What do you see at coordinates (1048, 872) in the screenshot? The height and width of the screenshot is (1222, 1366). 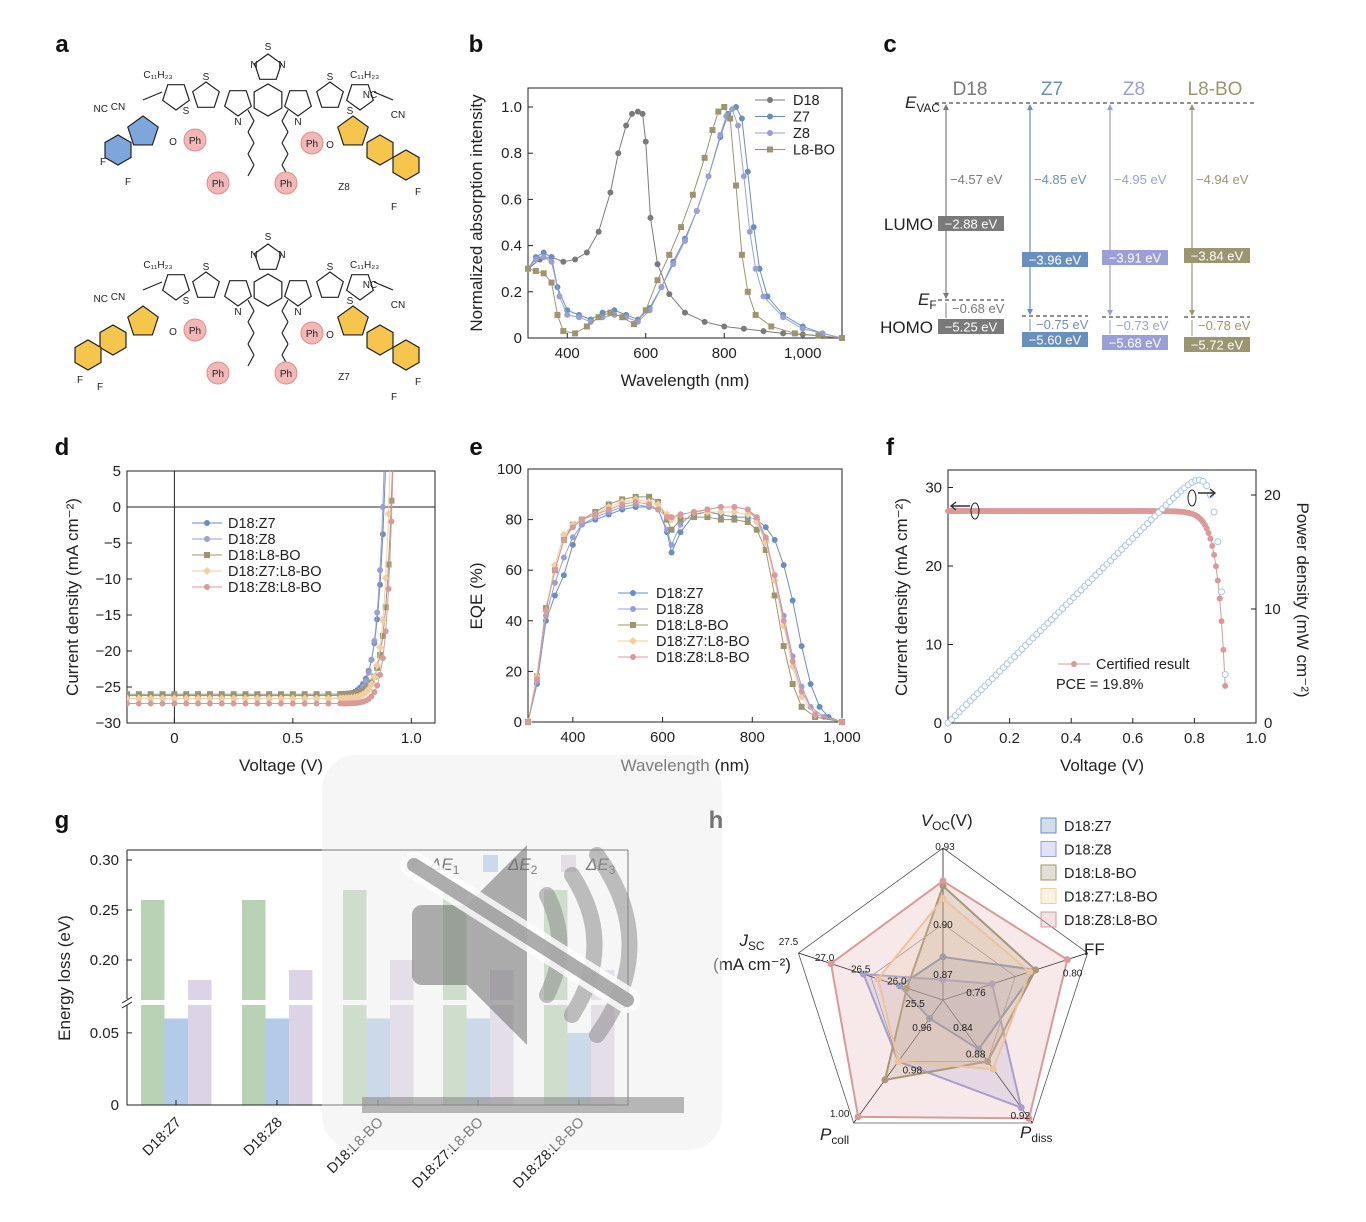 I see `legend-swatch` at bounding box center [1048, 872].